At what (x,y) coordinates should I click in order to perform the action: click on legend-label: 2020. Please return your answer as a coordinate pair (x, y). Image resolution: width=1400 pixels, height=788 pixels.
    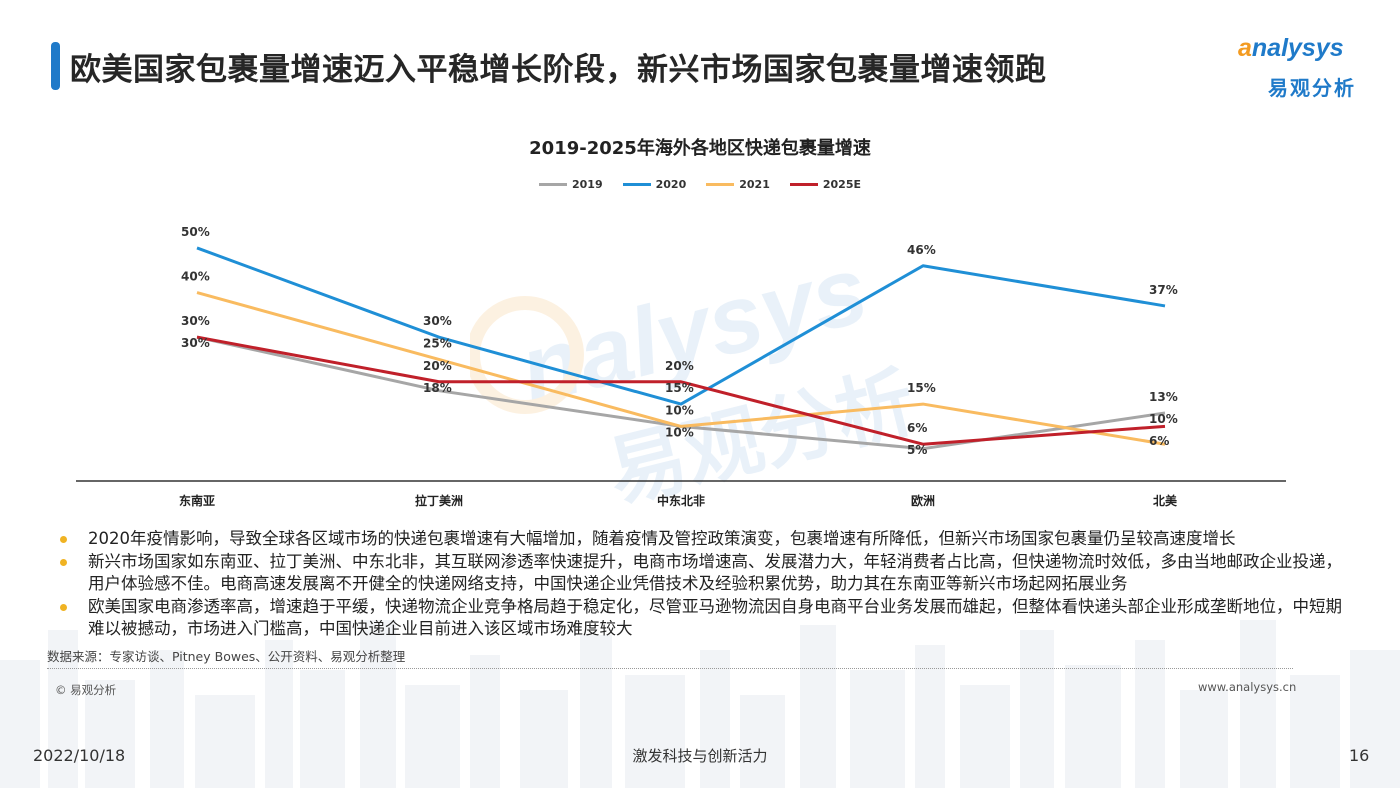
    Looking at the image, I should click on (671, 184).